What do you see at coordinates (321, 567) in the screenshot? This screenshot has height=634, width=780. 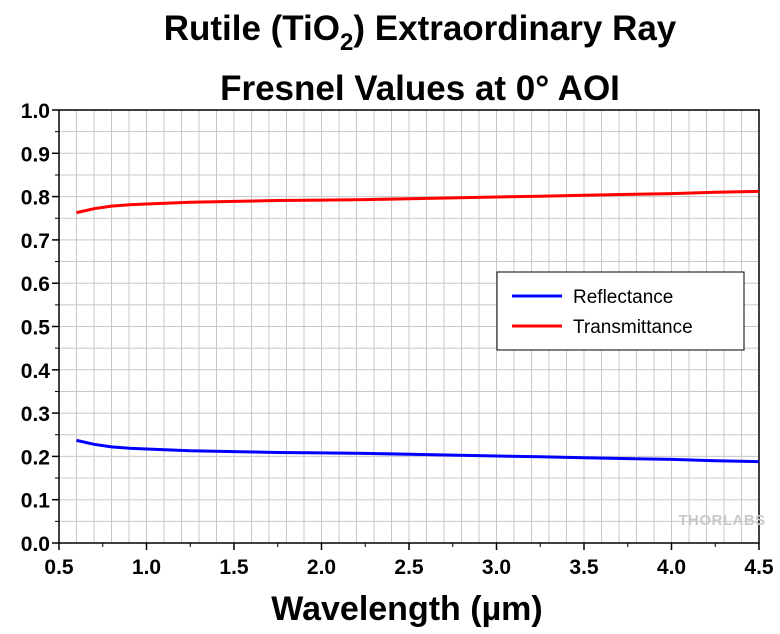 I see `x-tick-label: 2.0` at bounding box center [321, 567].